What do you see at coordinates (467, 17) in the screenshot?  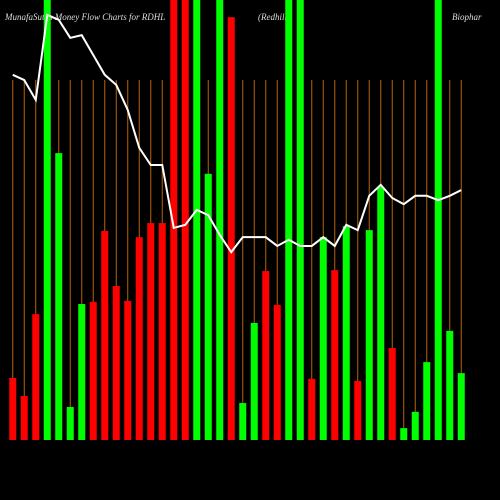 I see `chart-title: Biophar` at bounding box center [467, 17].